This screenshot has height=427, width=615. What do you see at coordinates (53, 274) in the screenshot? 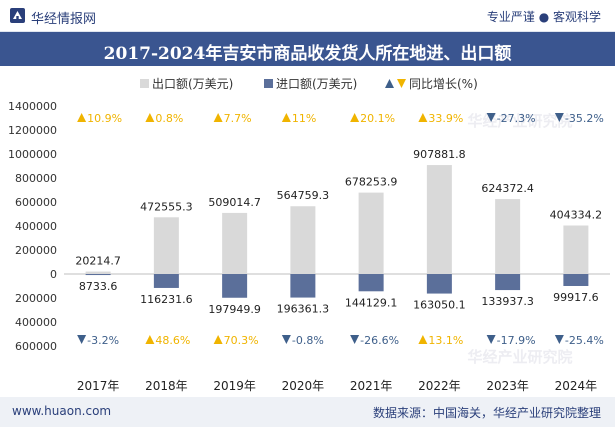
I see `y-tick-label: 0` at bounding box center [53, 274].